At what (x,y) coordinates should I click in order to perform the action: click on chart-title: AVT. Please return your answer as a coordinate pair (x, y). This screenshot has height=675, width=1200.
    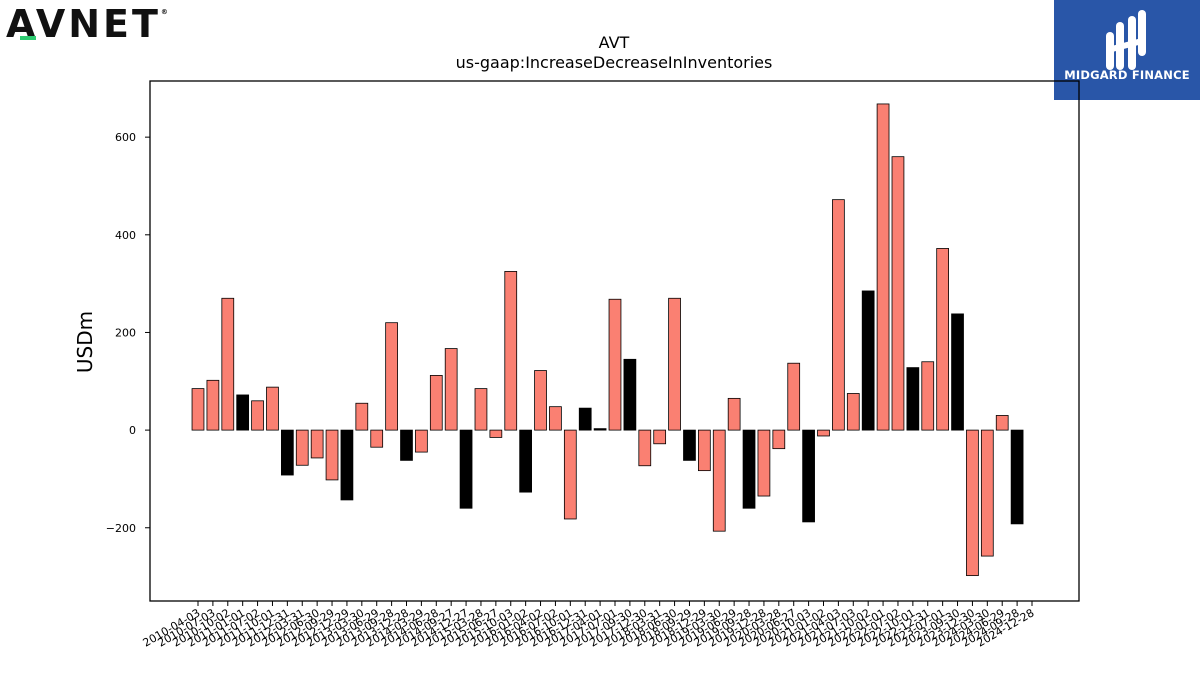
    Looking at the image, I should click on (614, 42).